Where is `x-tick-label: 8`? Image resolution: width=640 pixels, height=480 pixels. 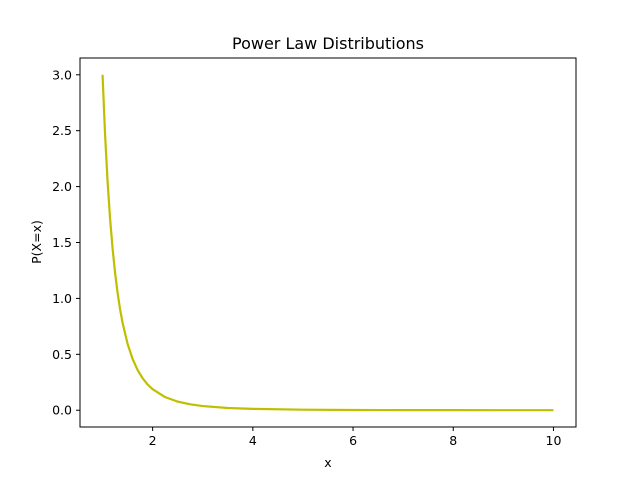 x-tick-label: 8 is located at coordinates (453, 440).